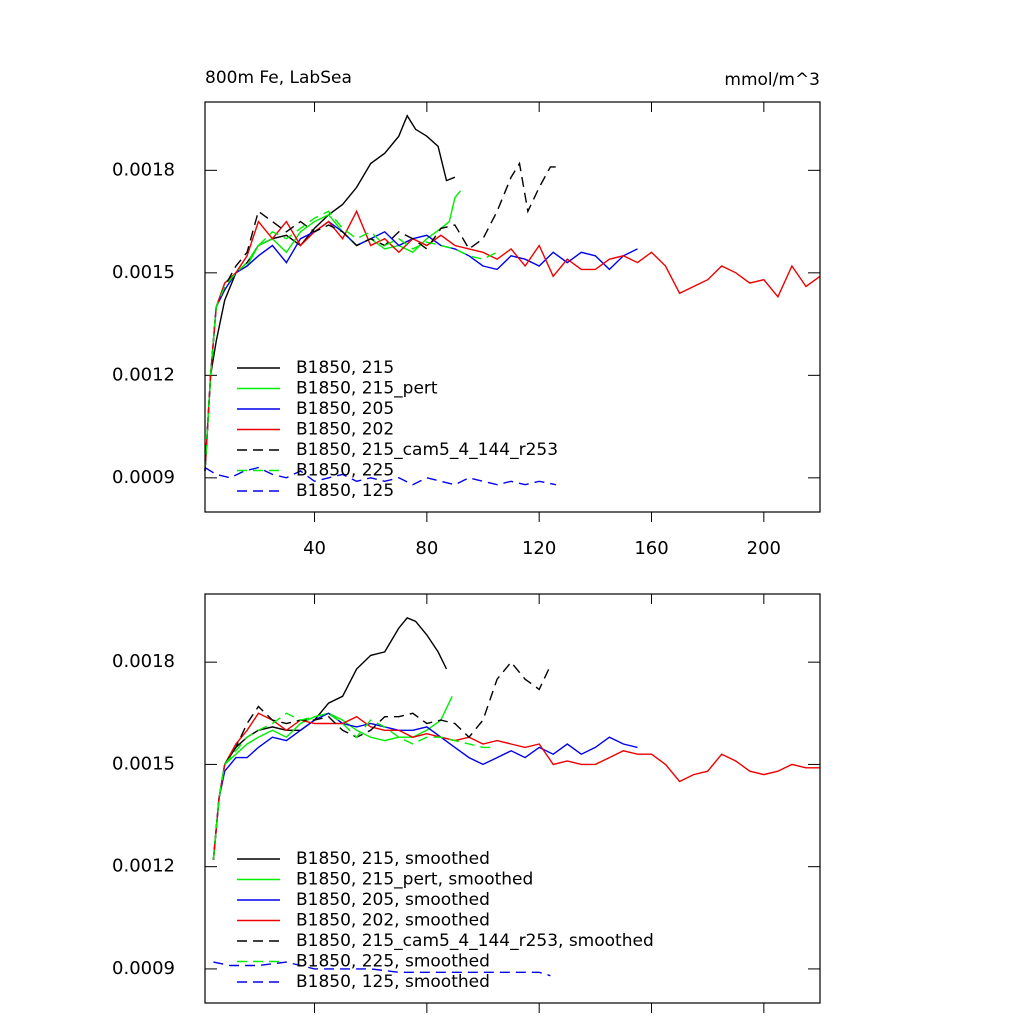  Describe the element at coordinates (651, 548) in the screenshot. I see `x-tick-label: 160` at that location.